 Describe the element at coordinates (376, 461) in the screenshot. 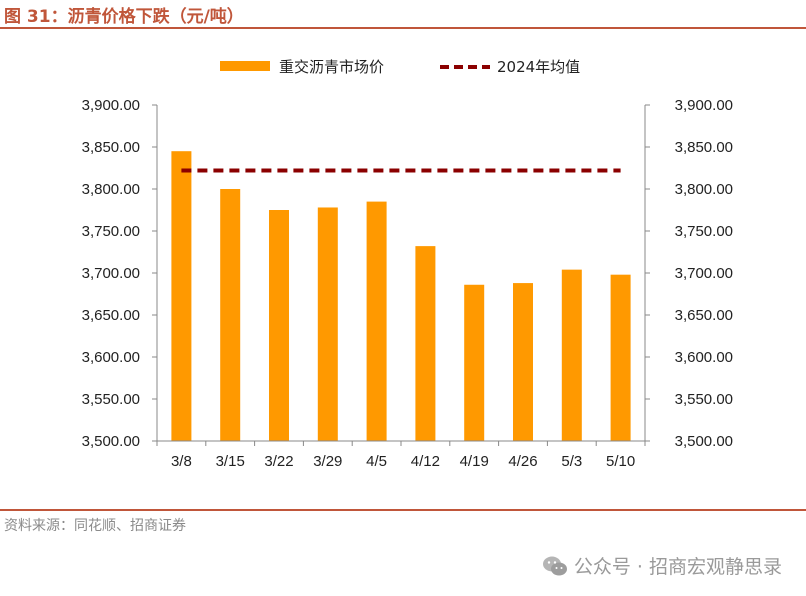

I see `x-tick-label: 4/5` at that location.